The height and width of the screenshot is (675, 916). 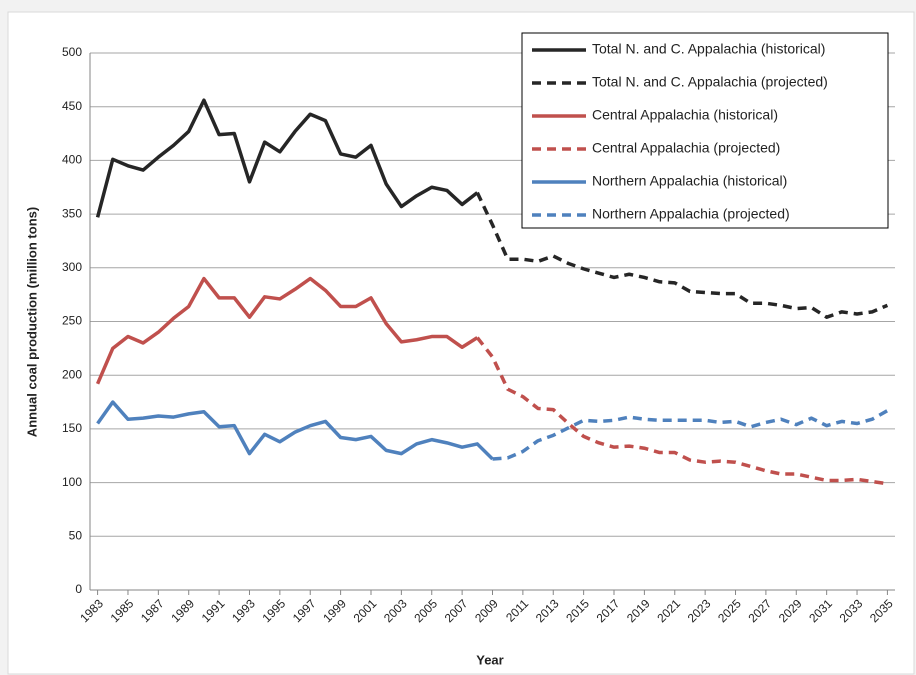 I want to click on y-tick-label: 200, so click(x=72, y=374).